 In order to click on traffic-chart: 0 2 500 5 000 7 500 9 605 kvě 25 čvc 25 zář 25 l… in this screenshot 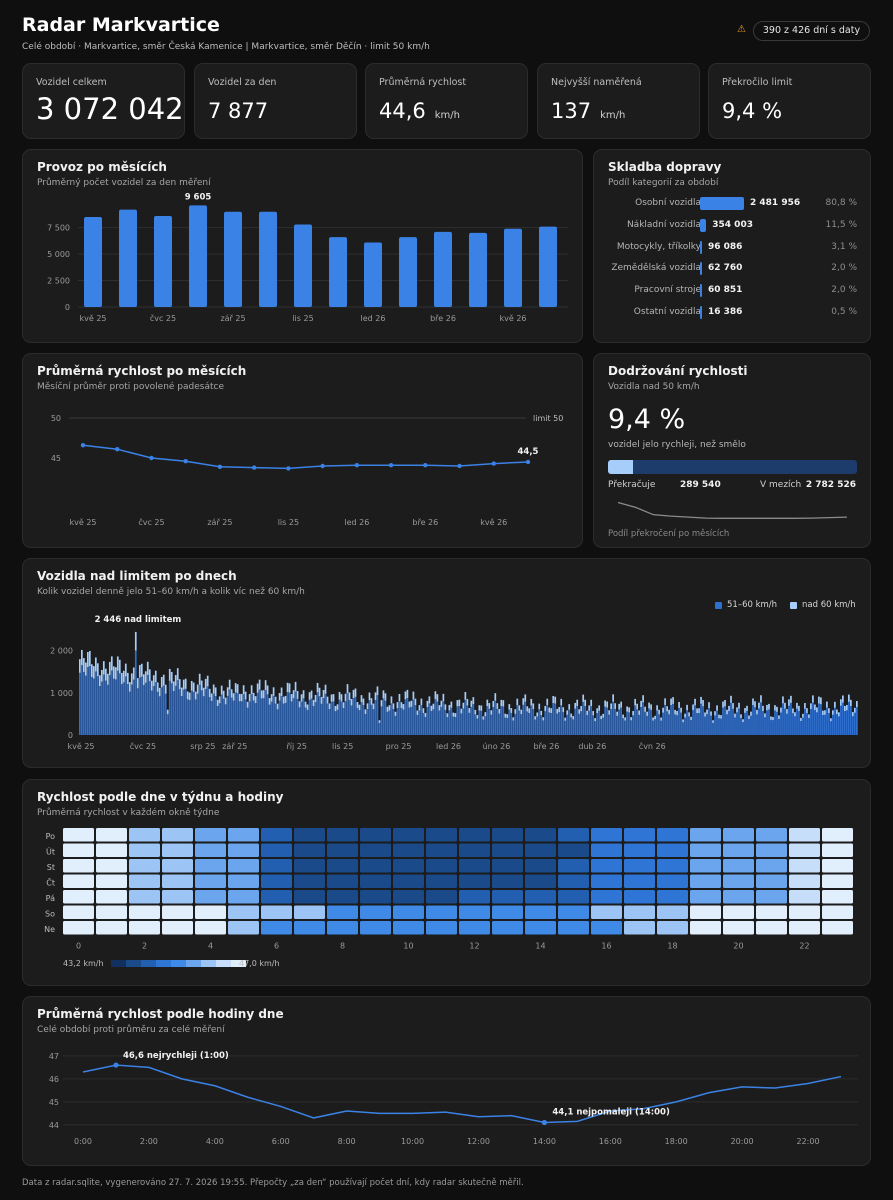, I will do `click(307, 257)`.